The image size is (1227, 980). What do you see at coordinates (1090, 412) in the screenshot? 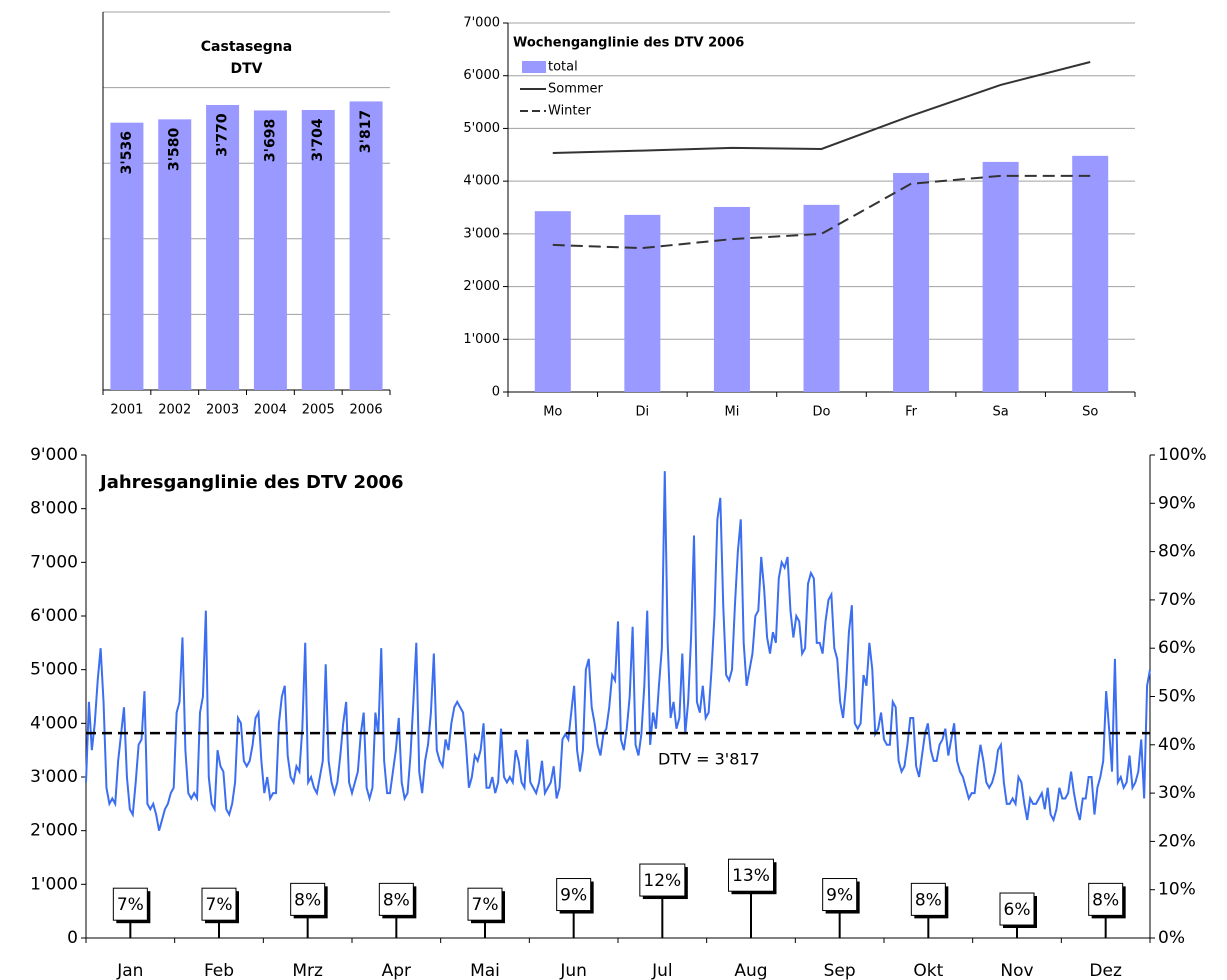
I see `x-tick-label: So` at bounding box center [1090, 412].